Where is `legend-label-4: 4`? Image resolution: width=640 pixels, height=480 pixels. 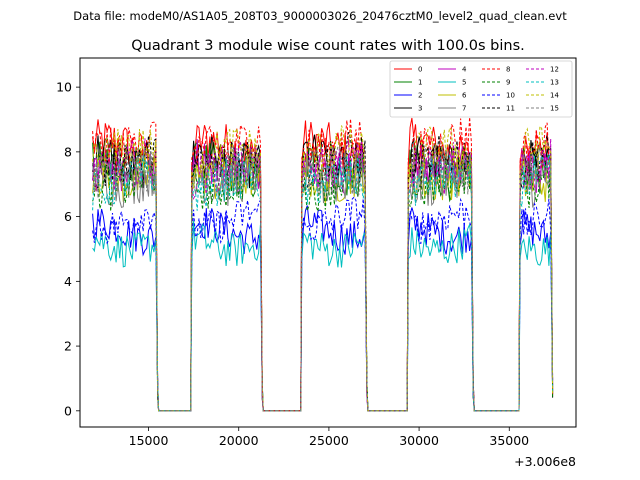
legend-label-4: 4 is located at coordinates (464, 70).